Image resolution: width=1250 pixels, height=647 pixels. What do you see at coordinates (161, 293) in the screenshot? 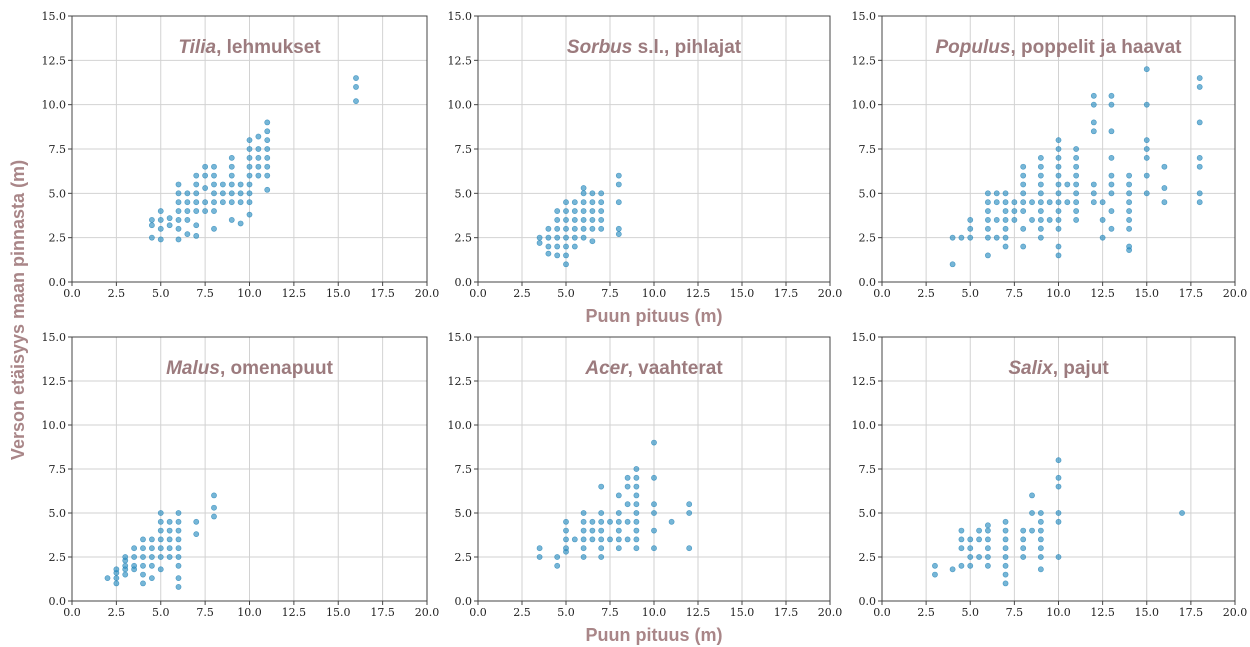
I see `x-tick-label: 5.0` at bounding box center [161, 293].